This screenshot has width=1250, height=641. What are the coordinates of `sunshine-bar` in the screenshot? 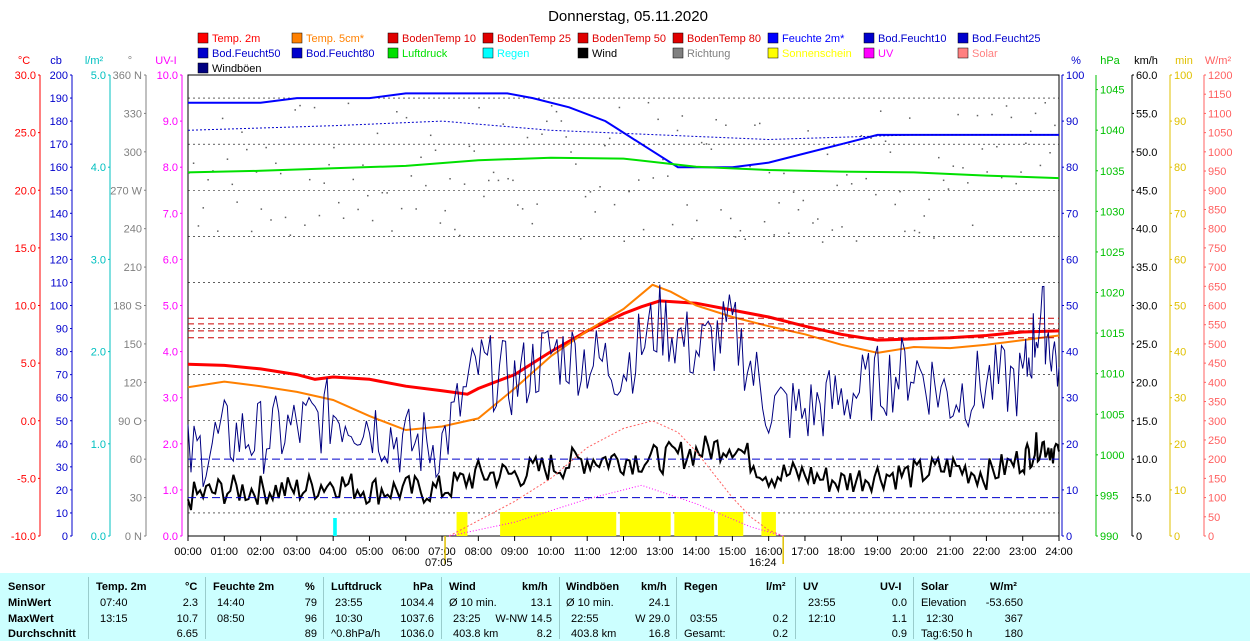 It's located at (558, 524).